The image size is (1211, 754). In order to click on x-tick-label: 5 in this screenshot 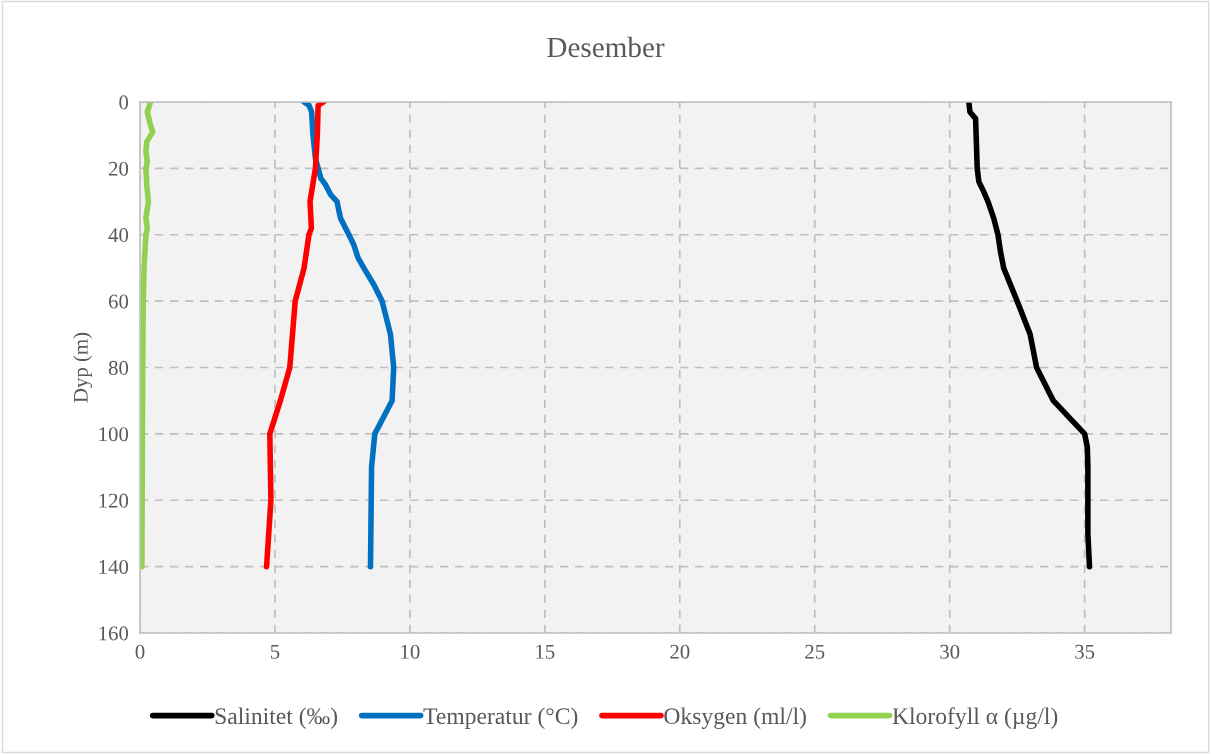, I will do `click(275, 651)`.